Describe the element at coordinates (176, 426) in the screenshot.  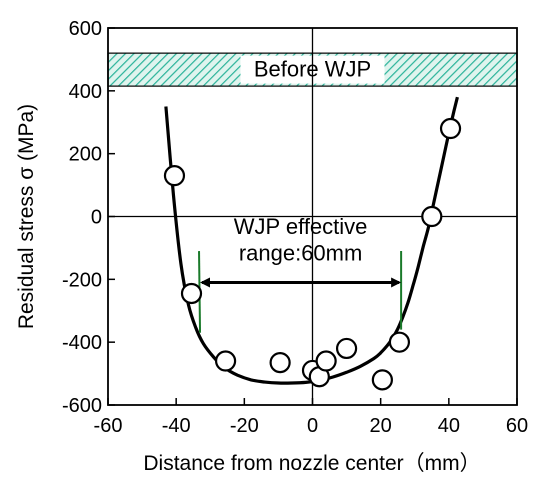
I see `x-tick-label: -40` at that location.